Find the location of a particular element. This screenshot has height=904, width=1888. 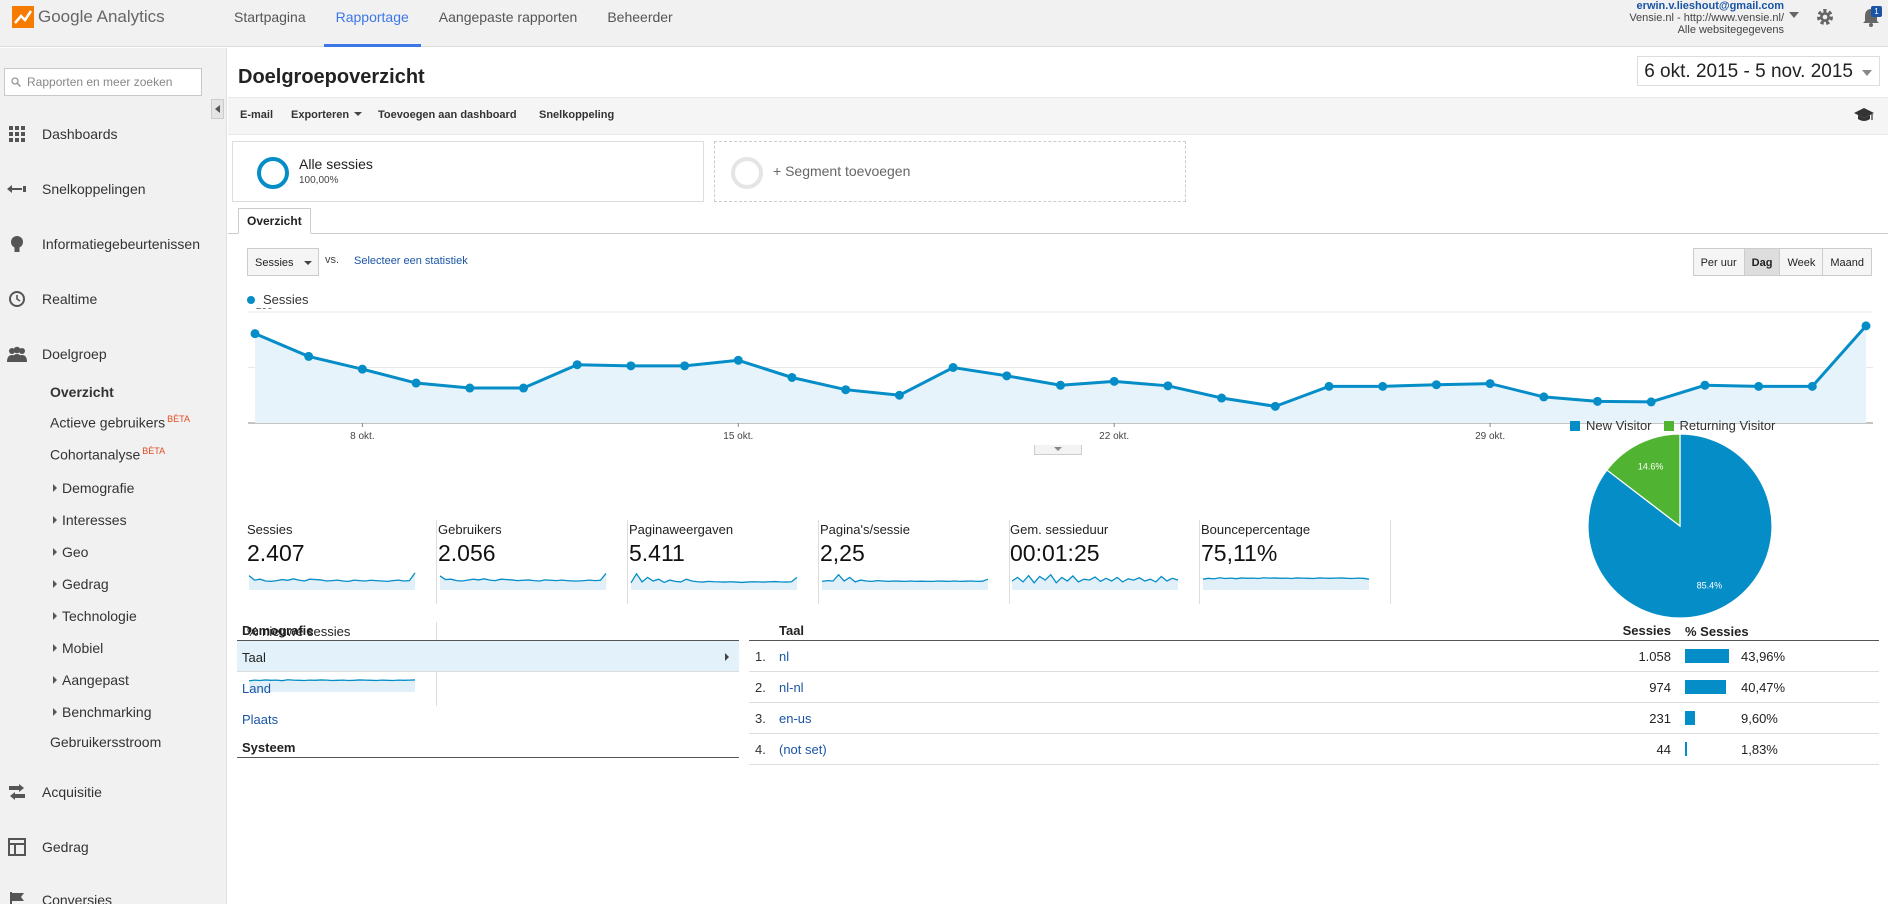

demo-item-city: Plaats is located at coordinates (260, 719).